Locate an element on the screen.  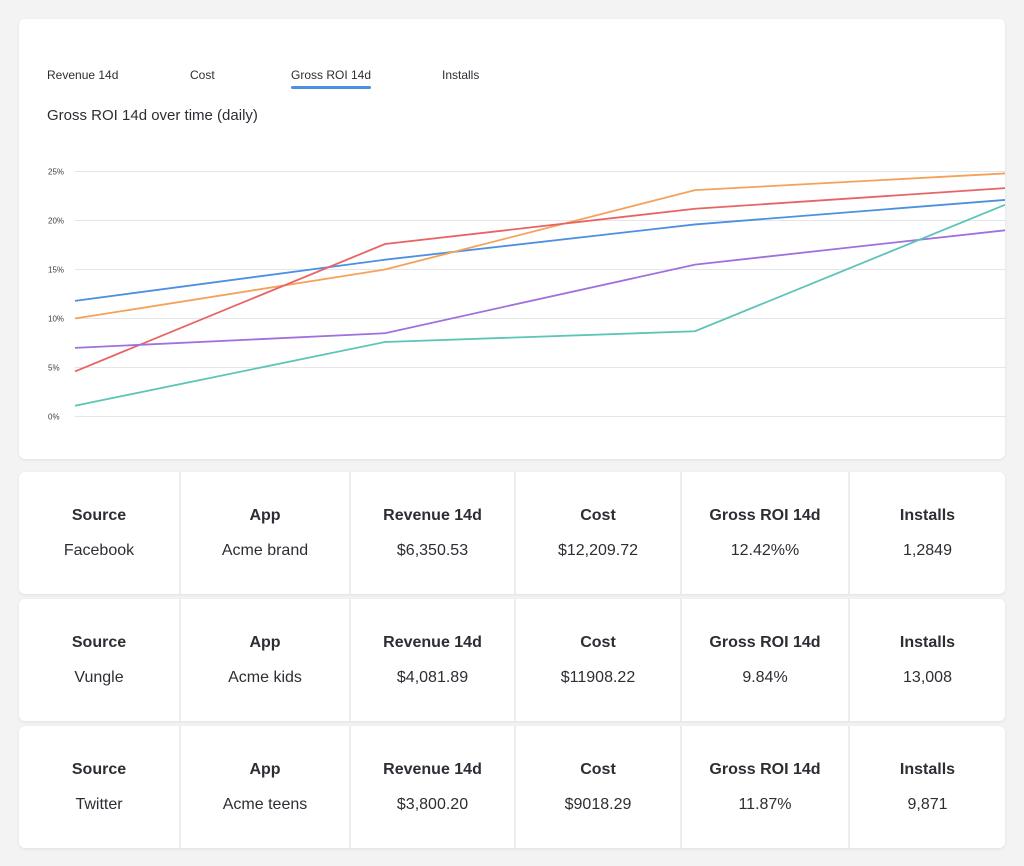
tab-revenue-14d: Revenue 14d is located at coordinates (83, 75).